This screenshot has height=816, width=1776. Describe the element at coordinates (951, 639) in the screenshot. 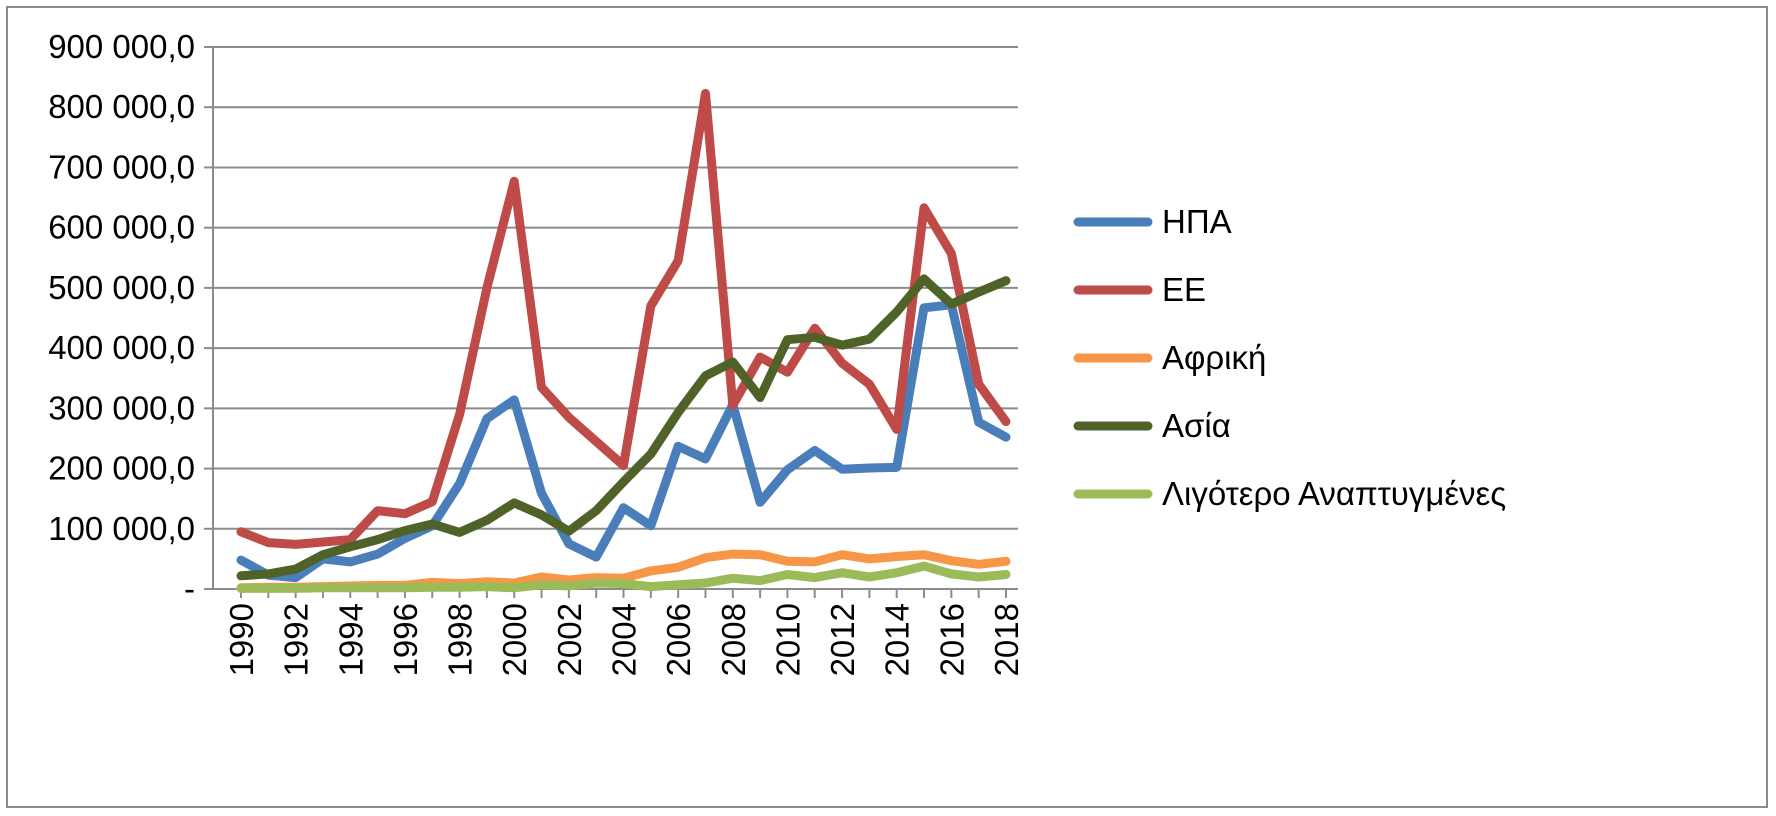

I see `x-tick-label: 2016` at that location.